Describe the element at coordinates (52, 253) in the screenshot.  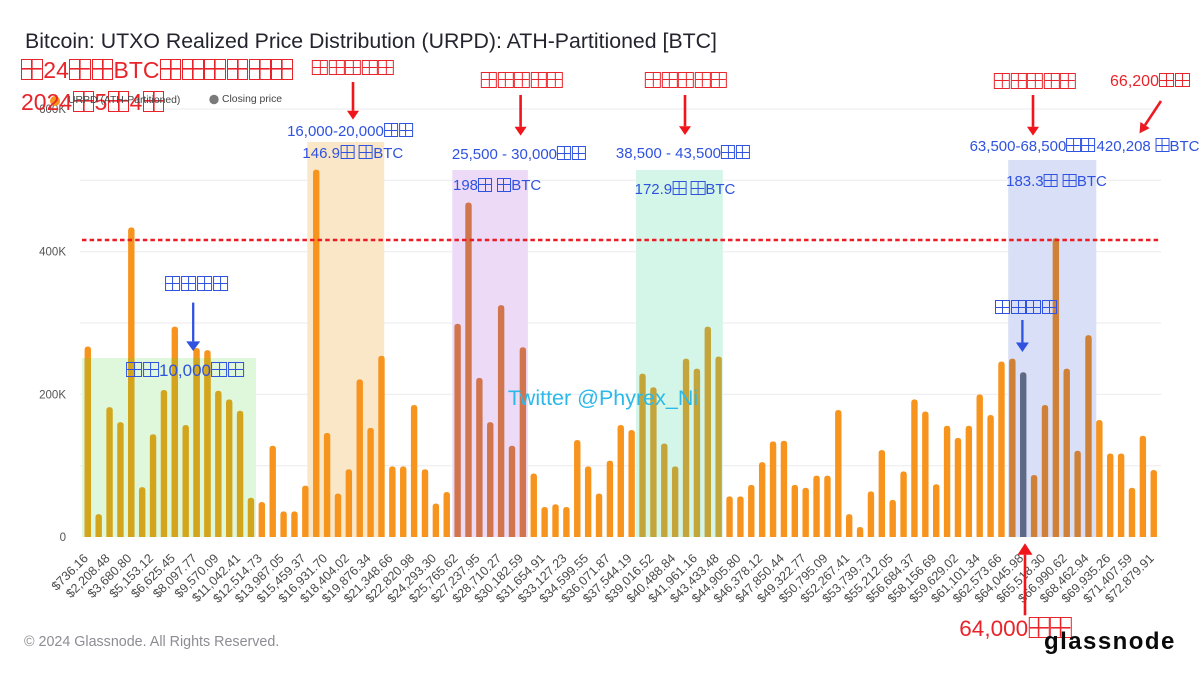
I see `svg-text: 400K` at that location.